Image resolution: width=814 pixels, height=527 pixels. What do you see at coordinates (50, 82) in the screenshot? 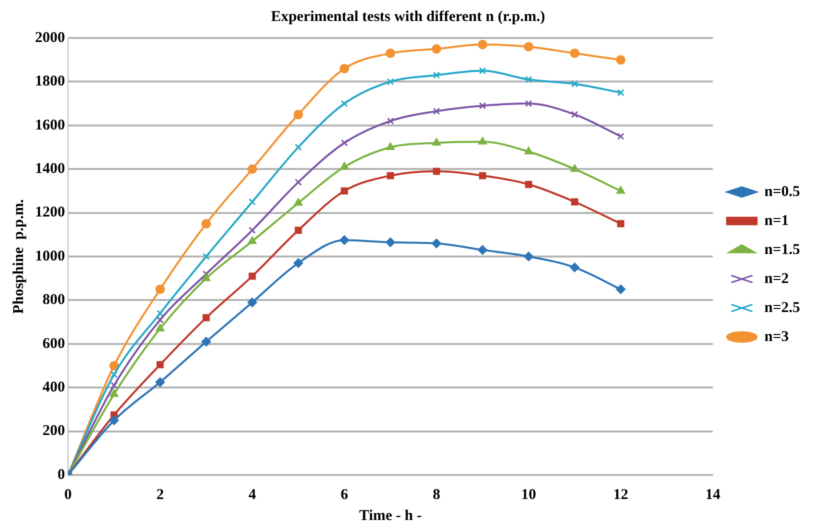
I see `y-tick-label: 1800` at bounding box center [50, 82].